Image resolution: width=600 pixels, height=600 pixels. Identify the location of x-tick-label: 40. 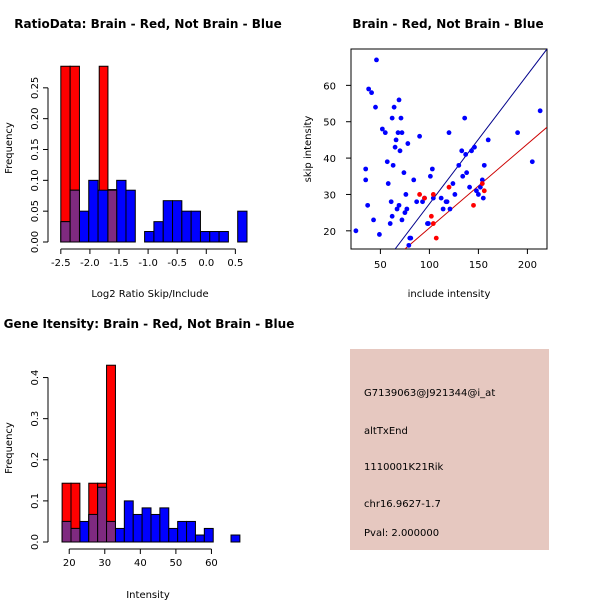
(140, 563).